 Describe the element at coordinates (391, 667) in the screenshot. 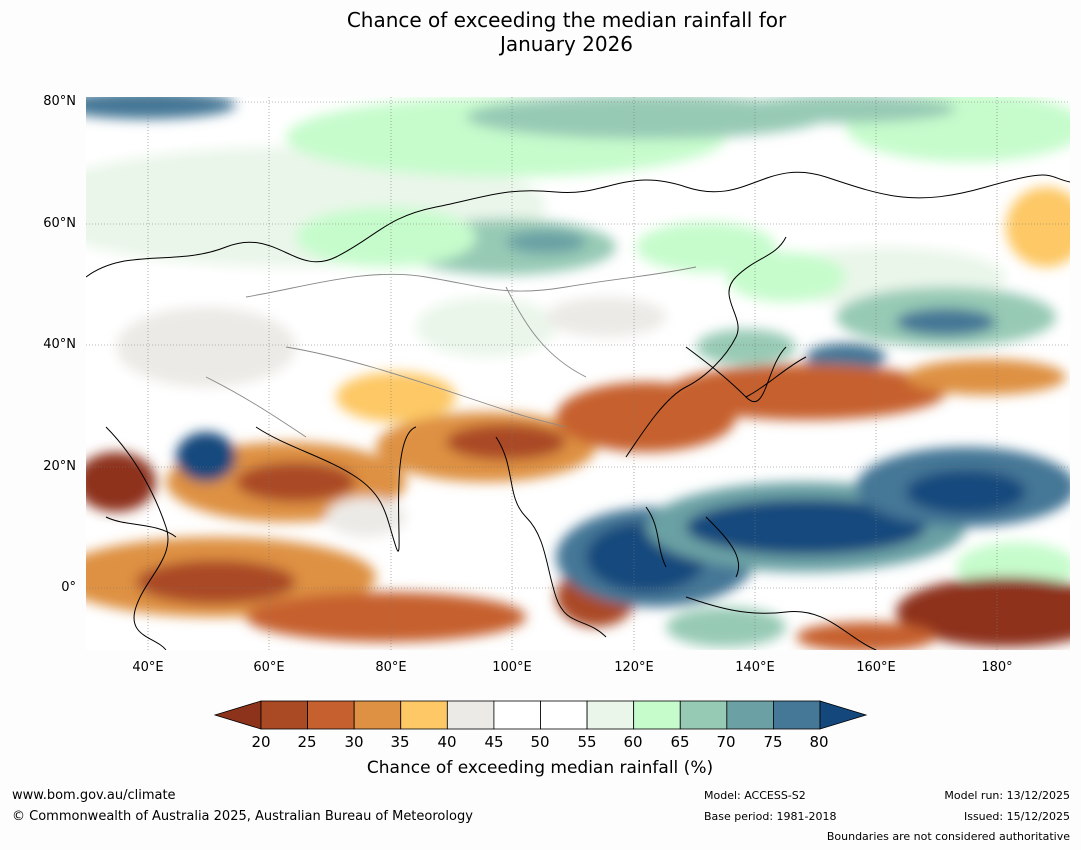

I see `lon-label-80e: 80°E` at that location.